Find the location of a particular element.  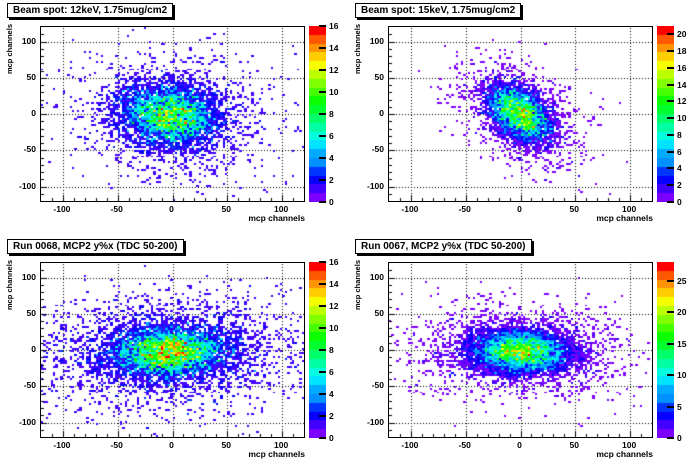

colorbar-tick-label: 15 is located at coordinates (682, 343).